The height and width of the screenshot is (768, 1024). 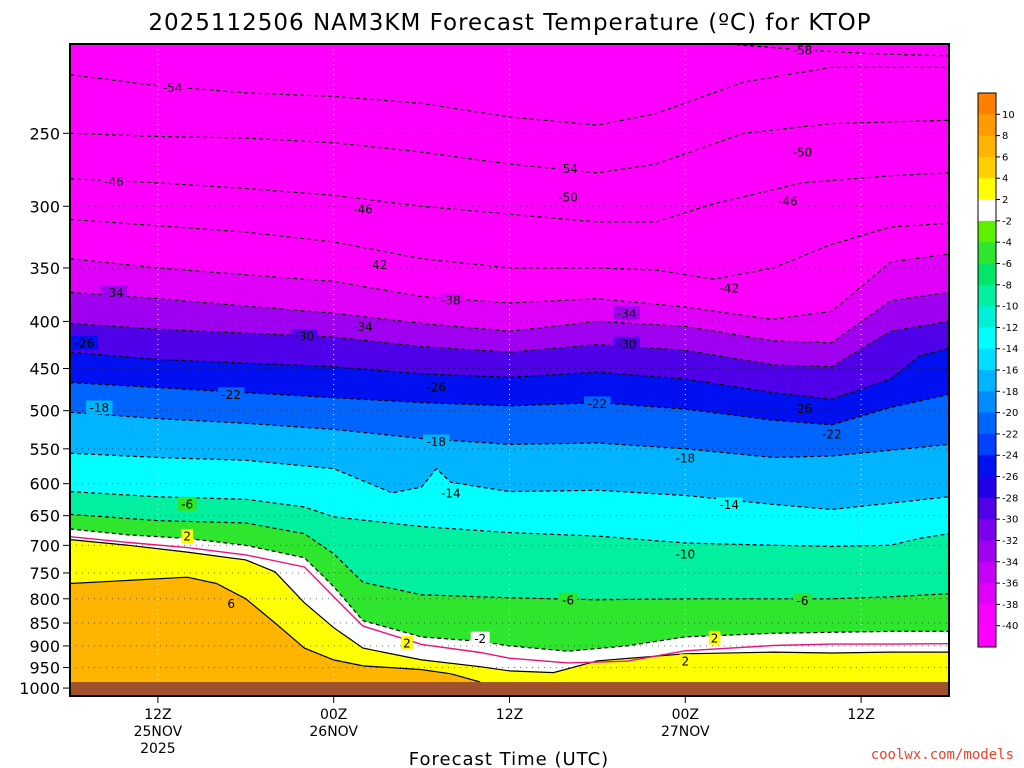 I want to click on colorbar-tick-label: -26, so click(x=1010, y=477).